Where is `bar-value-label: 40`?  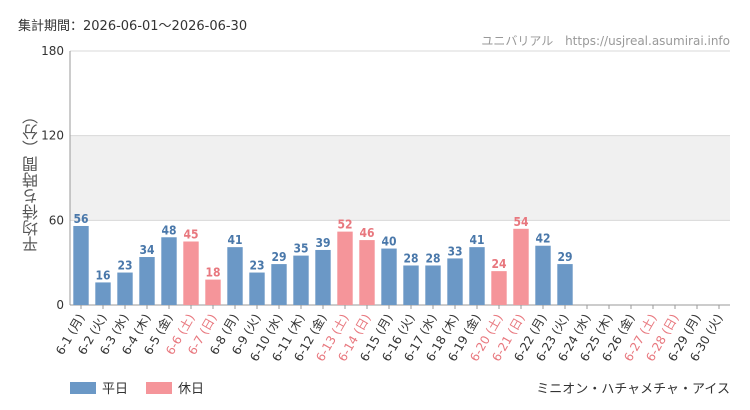 bar-value-label: 40 is located at coordinates (388, 242).